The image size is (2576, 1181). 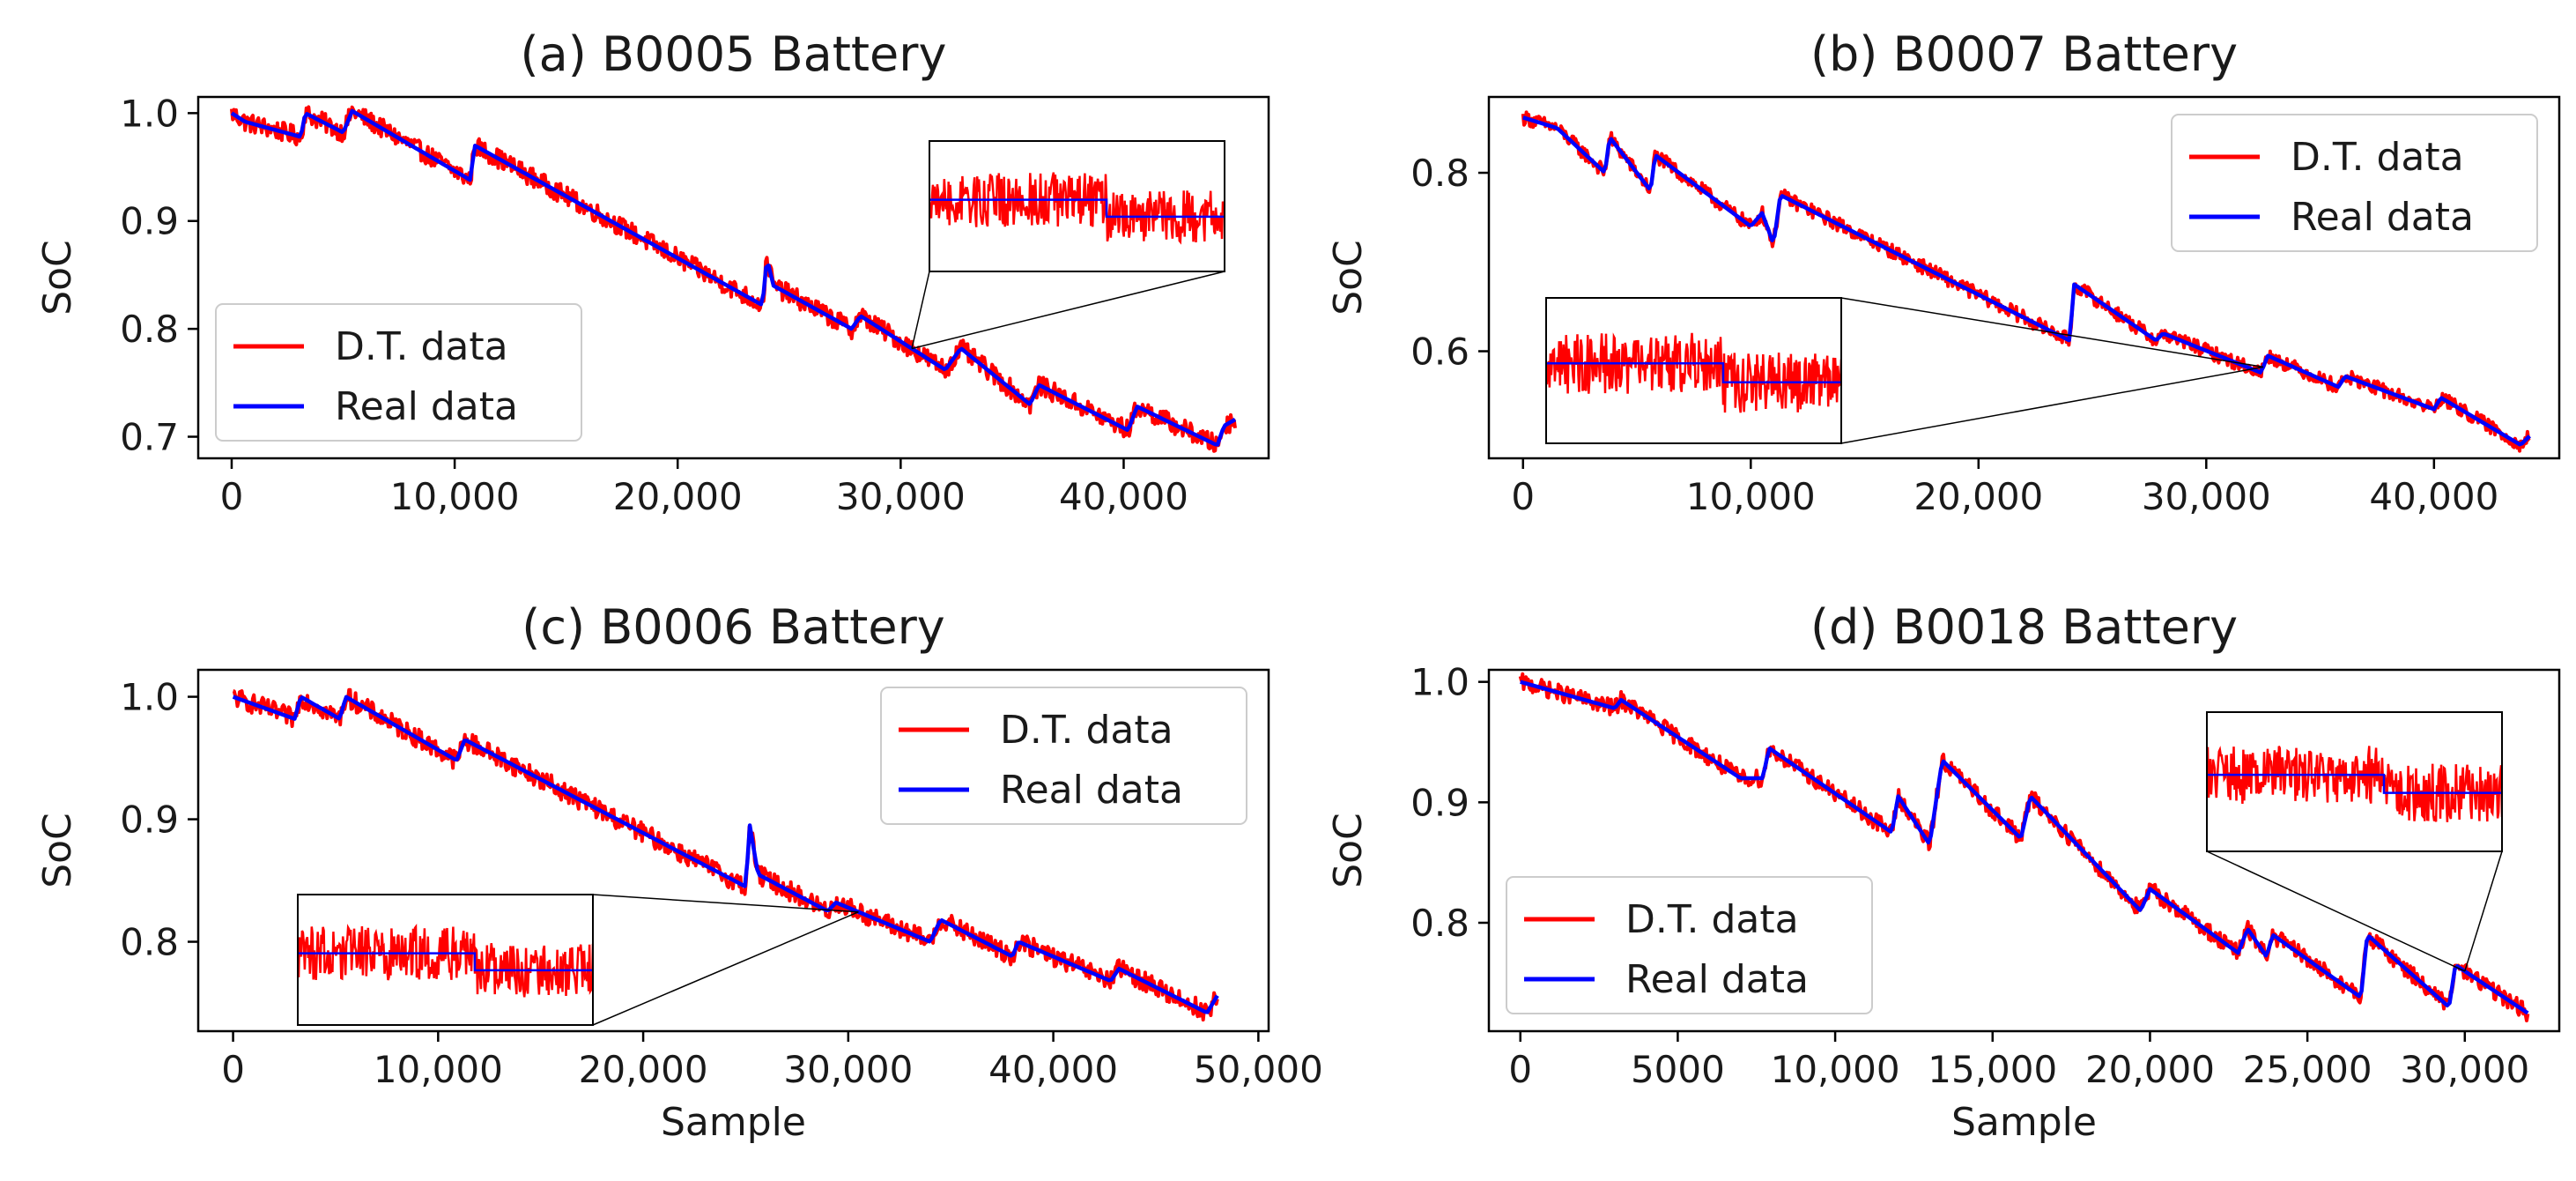 What do you see at coordinates (2024, 627) in the screenshot?
I see `chart-title: (d) B0018 Battery` at bounding box center [2024, 627].